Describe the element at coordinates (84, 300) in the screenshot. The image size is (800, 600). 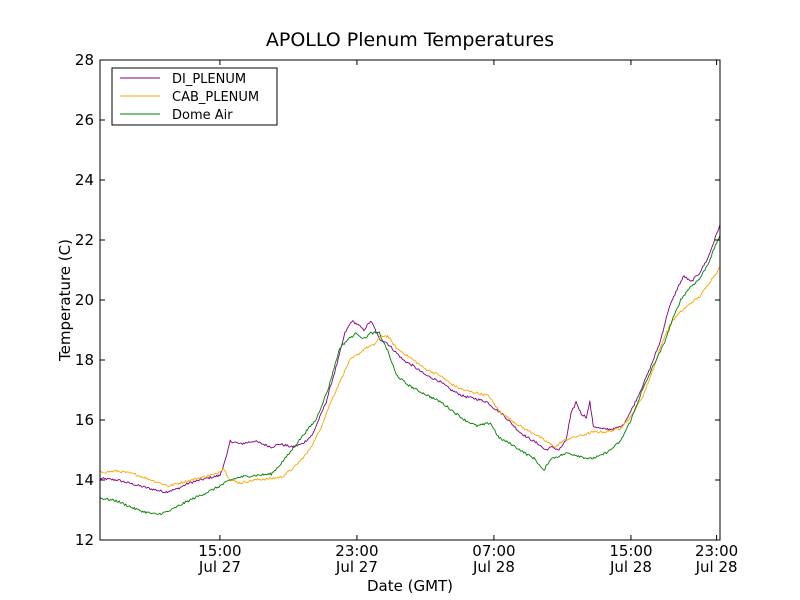
I see `y-tick-label: 20` at that location.